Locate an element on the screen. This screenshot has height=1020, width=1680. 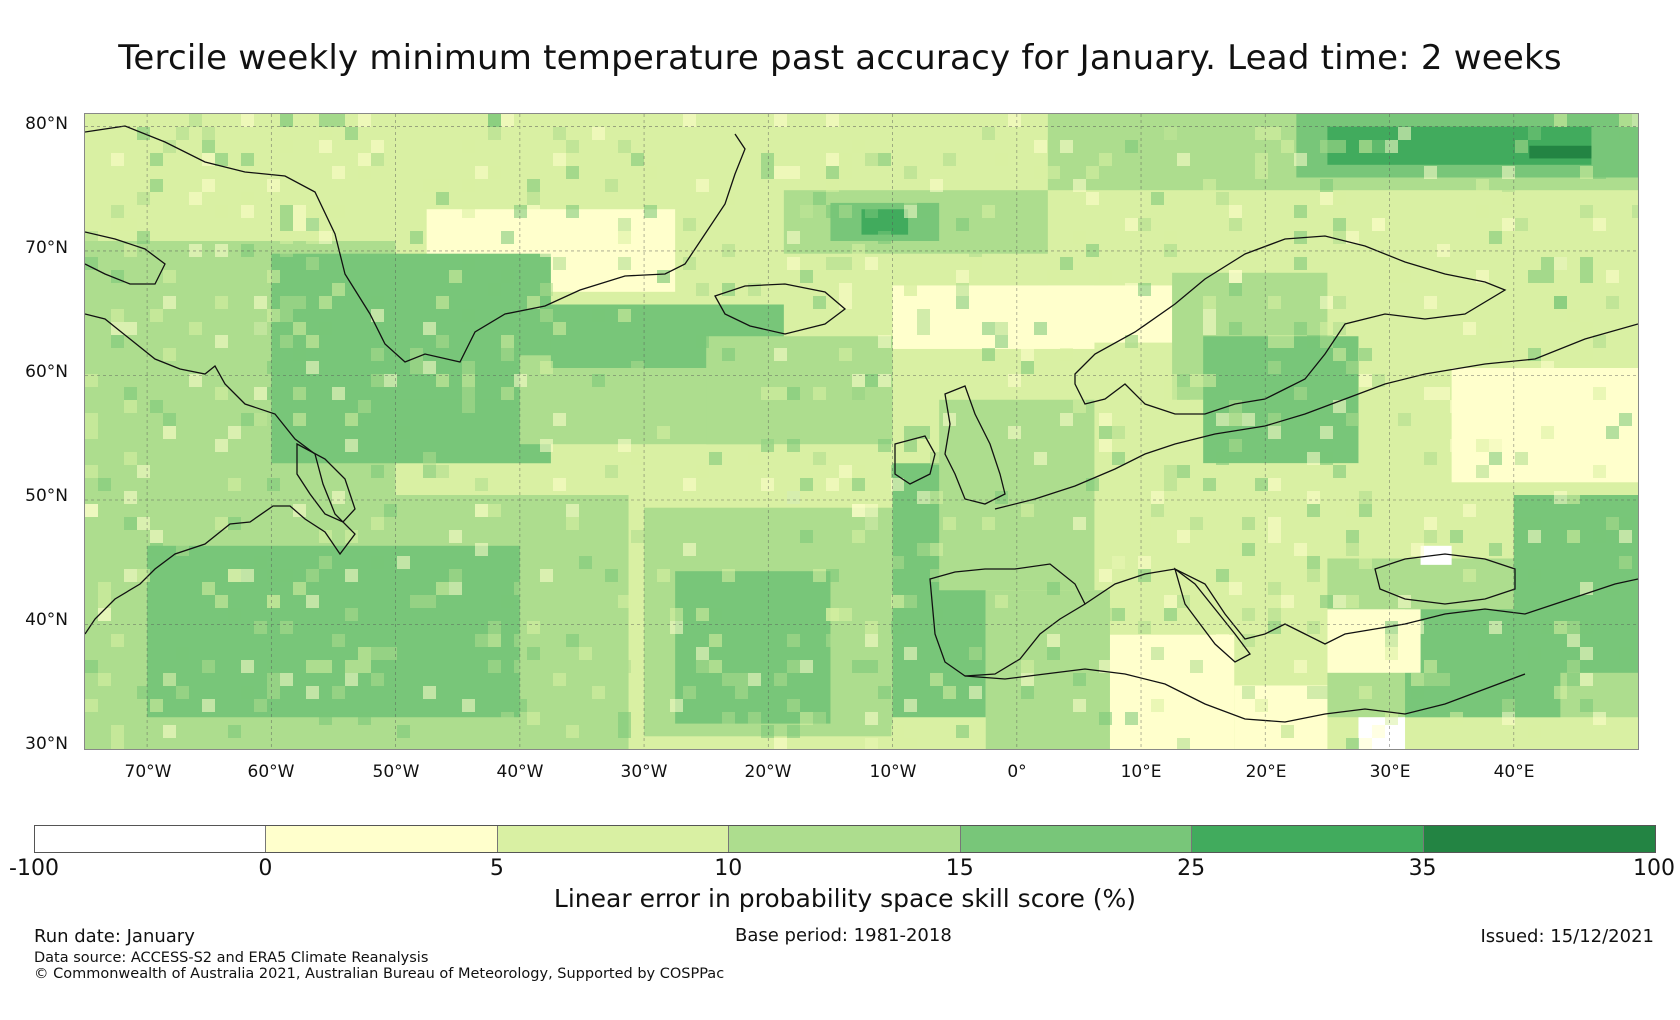
run-date: Run date: January is located at coordinates (114, 936).